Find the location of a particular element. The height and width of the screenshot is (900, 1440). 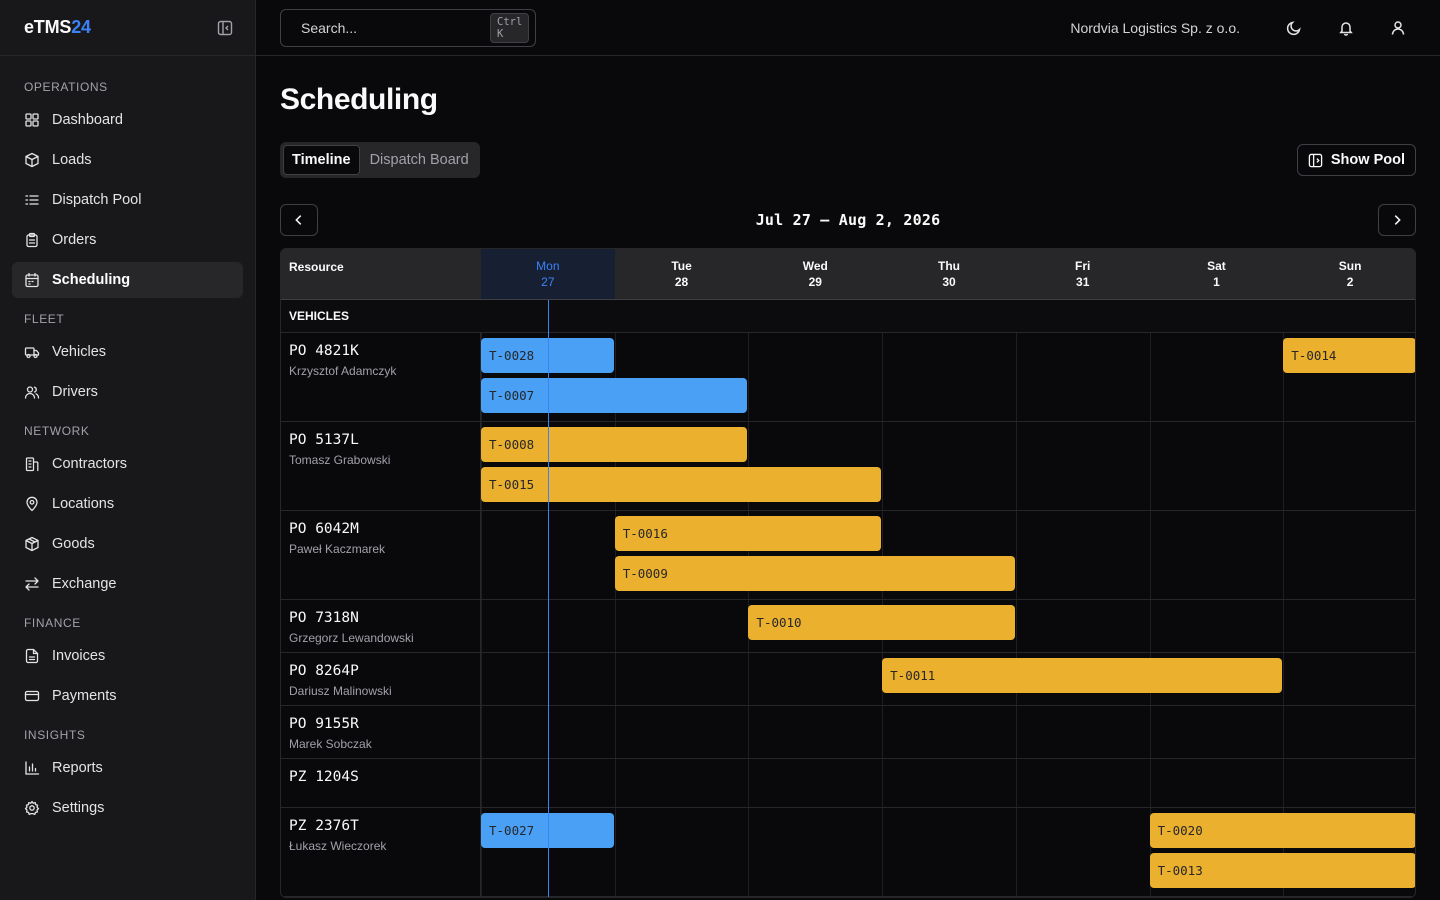

driver-name: Paweł Kaczmarek is located at coordinates (337, 549).